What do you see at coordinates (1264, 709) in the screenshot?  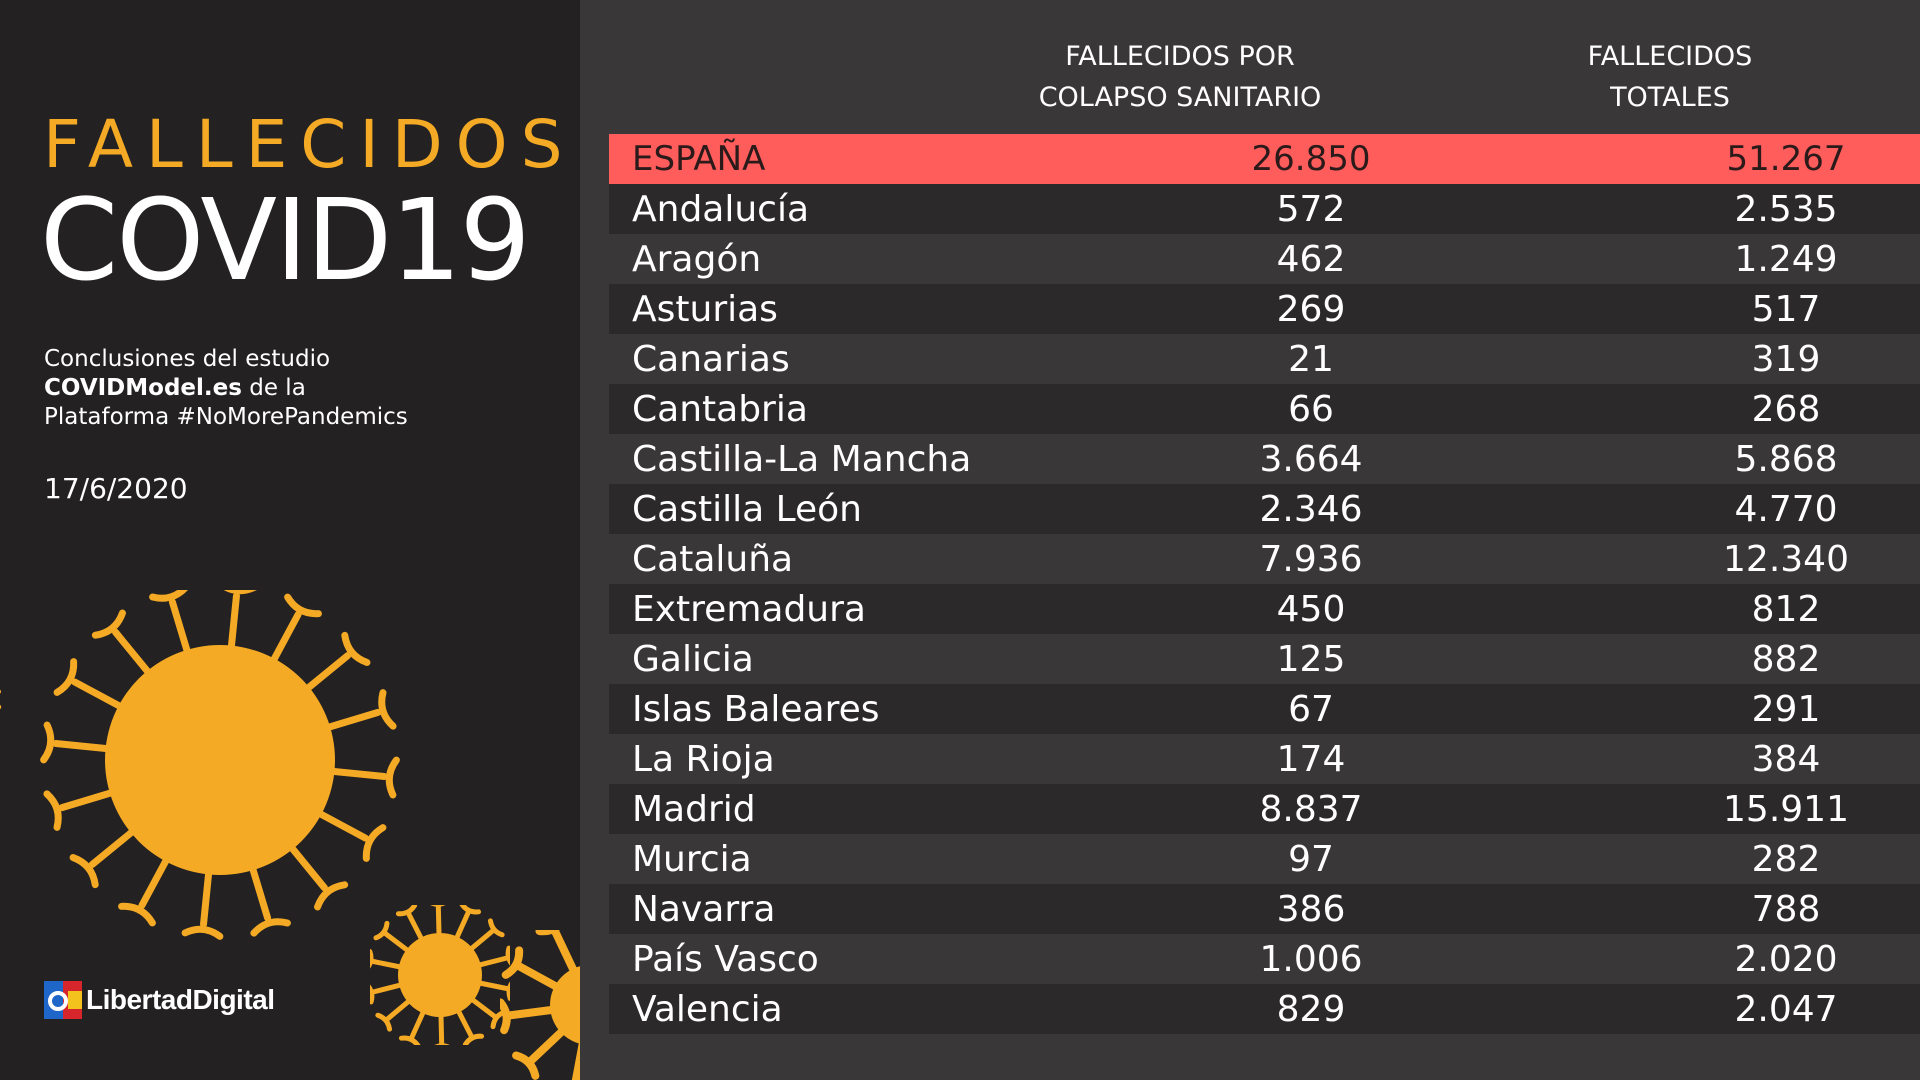 I see `table-row: Islas Baleares 67 291` at bounding box center [1264, 709].